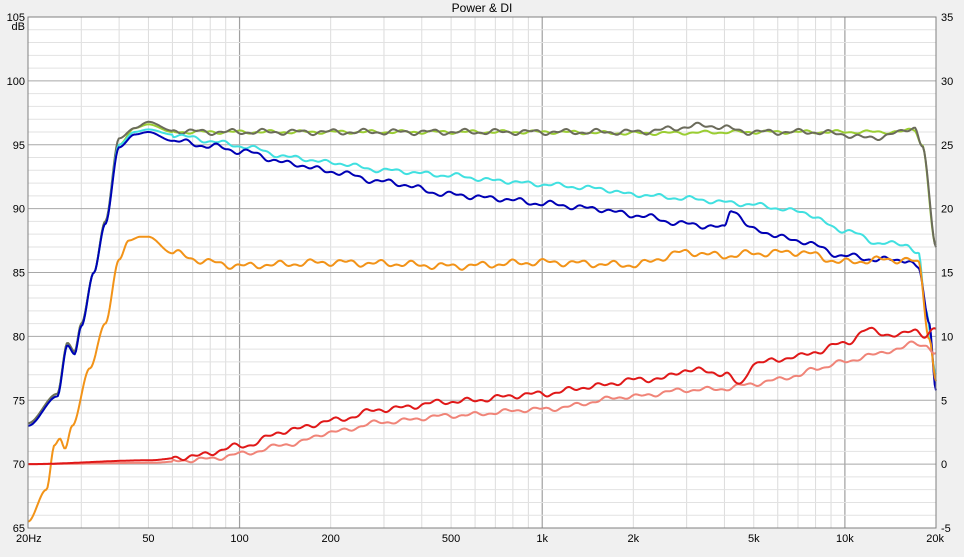  Describe the element at coordinates (19, 274) in the screenshot. I see `left-tick-label: 85` at that location.